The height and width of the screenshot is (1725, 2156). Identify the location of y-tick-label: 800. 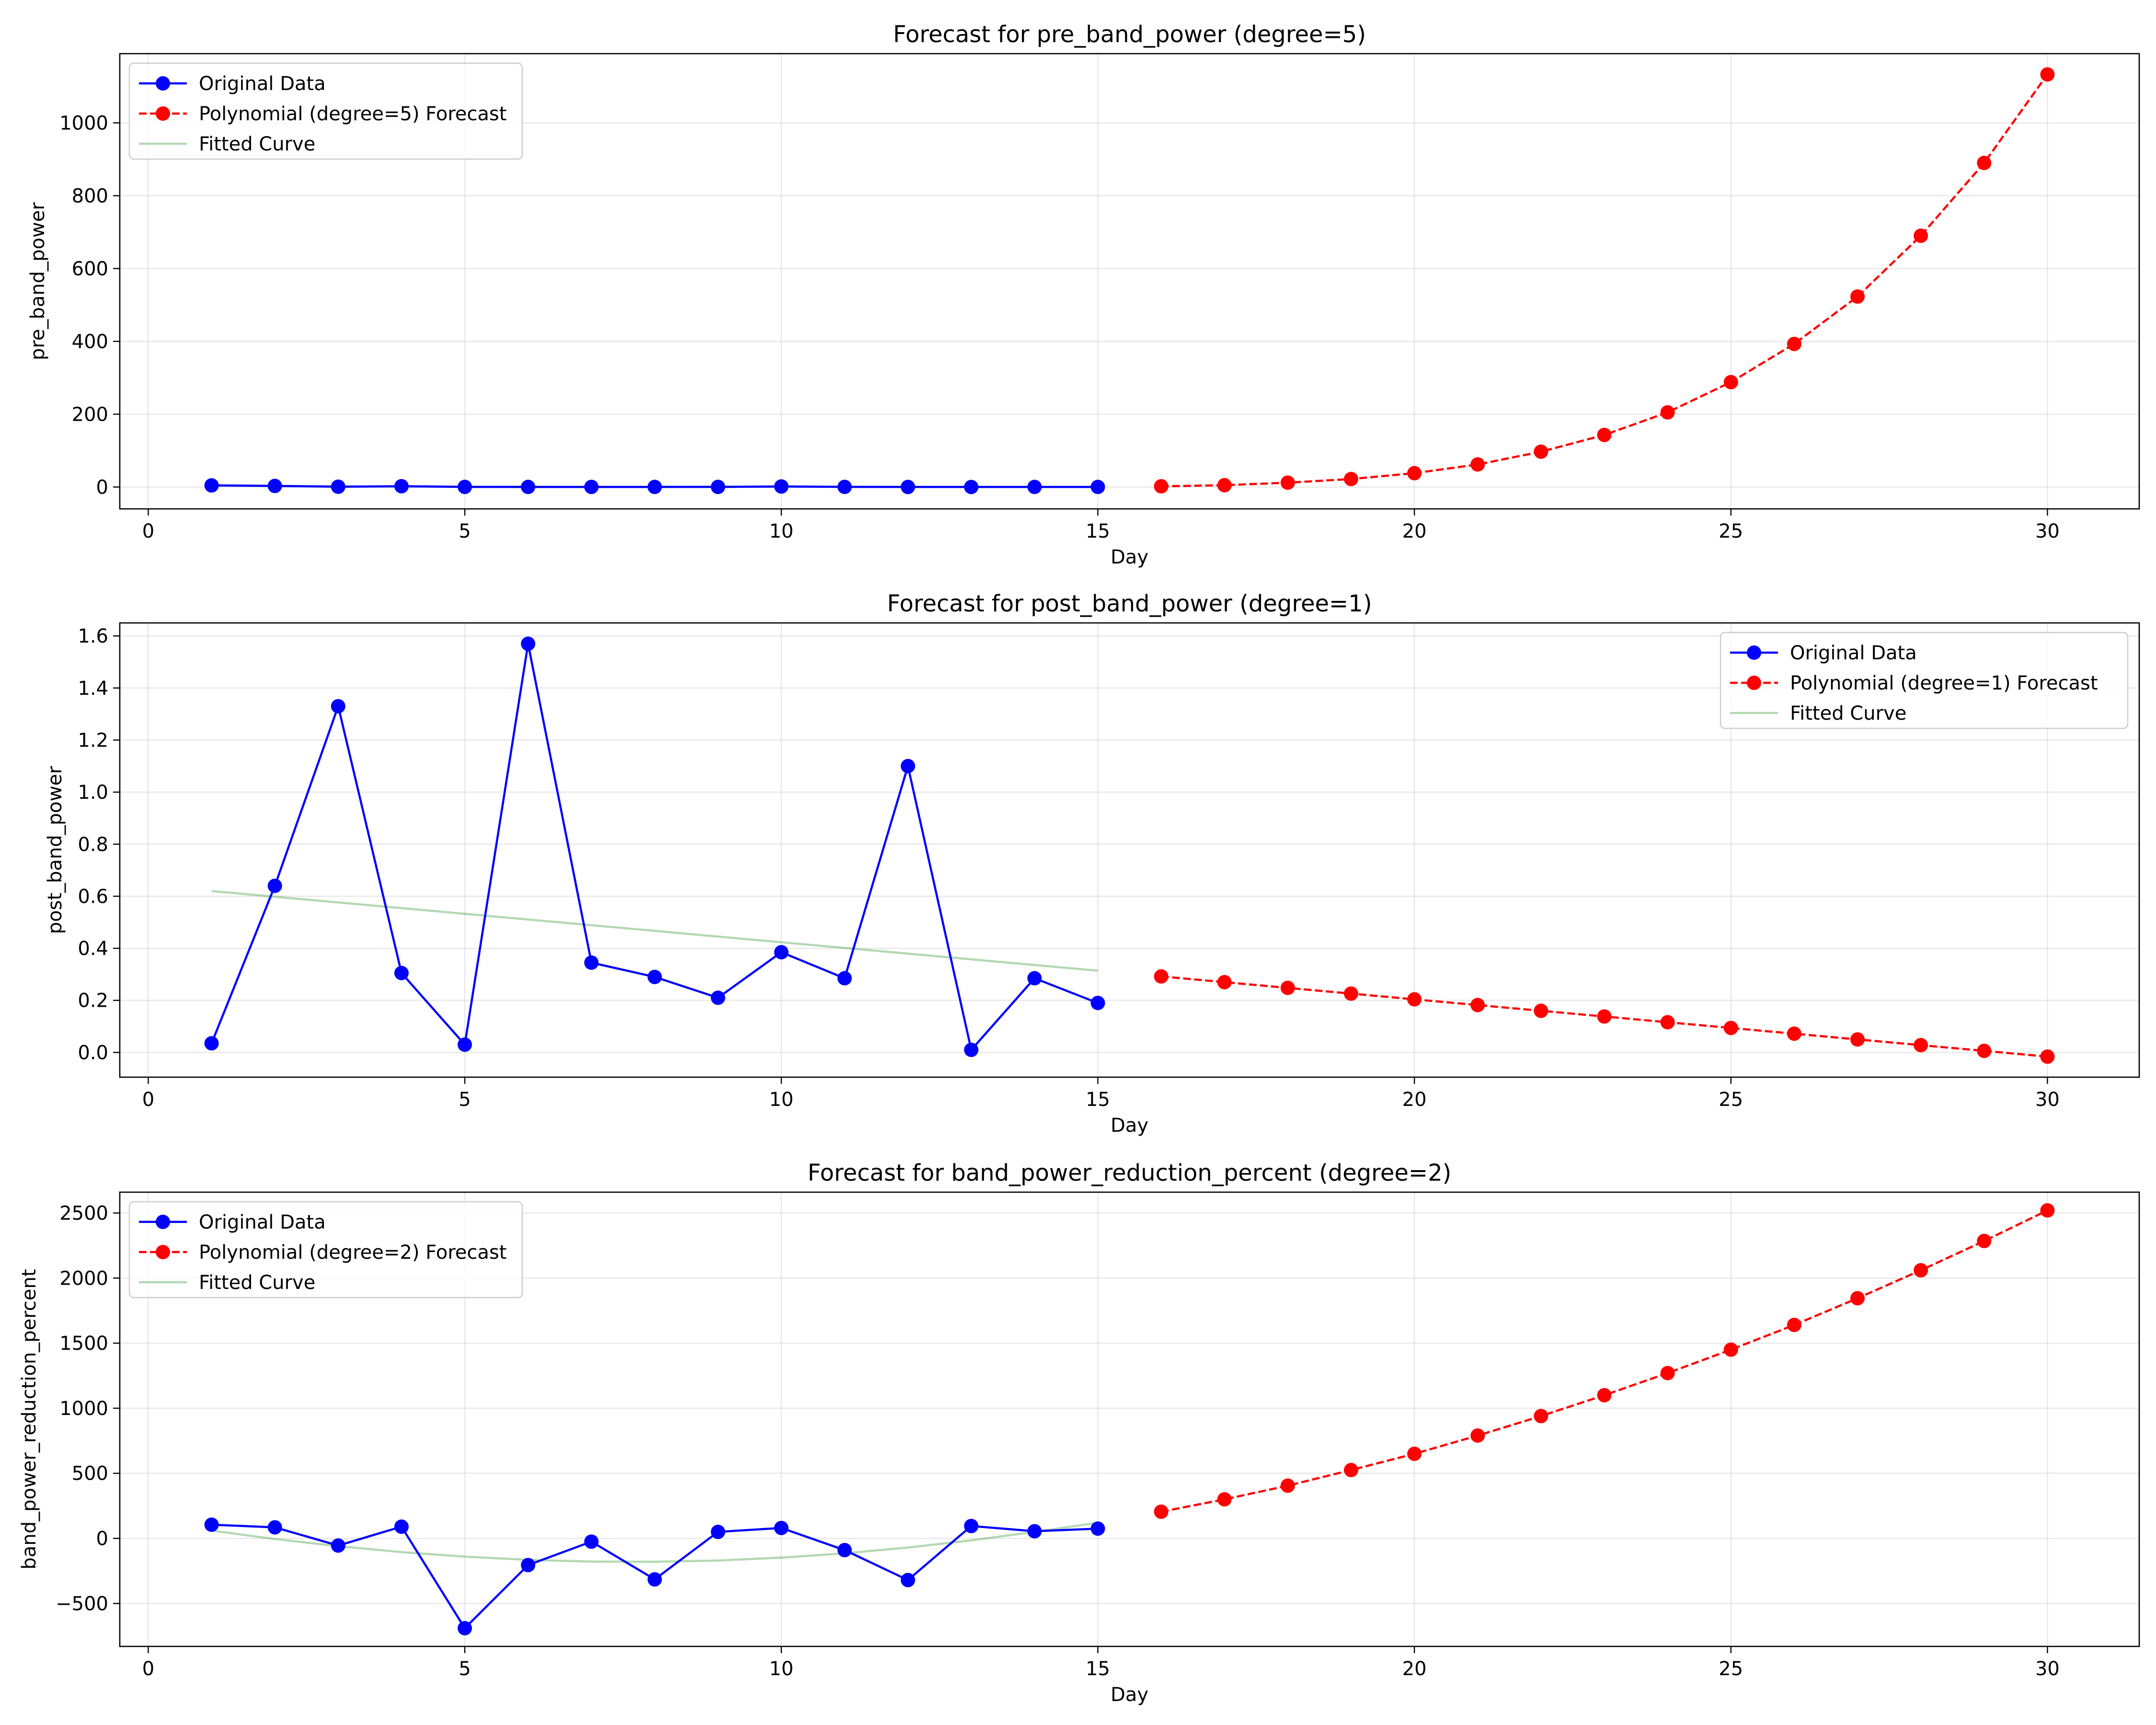
(90, 196).